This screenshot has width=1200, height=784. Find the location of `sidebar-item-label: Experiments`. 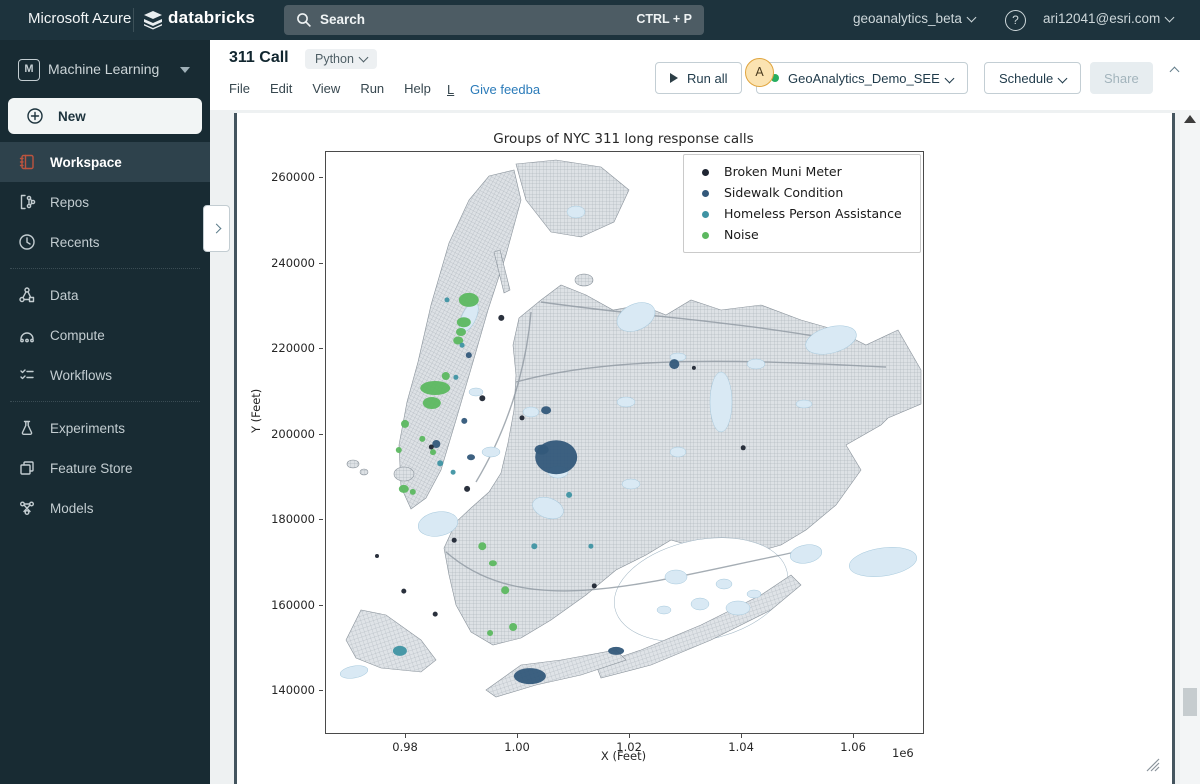

sidebar-item-label: Experiments is located at coordinates (88, 428).